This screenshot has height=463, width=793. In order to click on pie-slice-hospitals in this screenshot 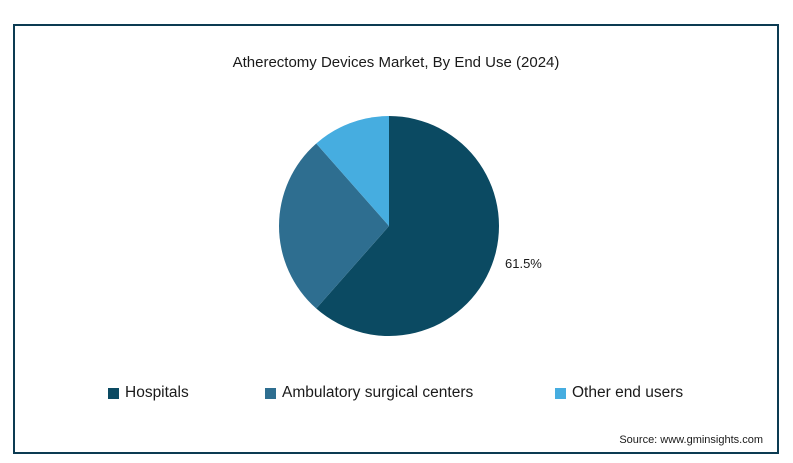, I will do `click(408, 226)`.